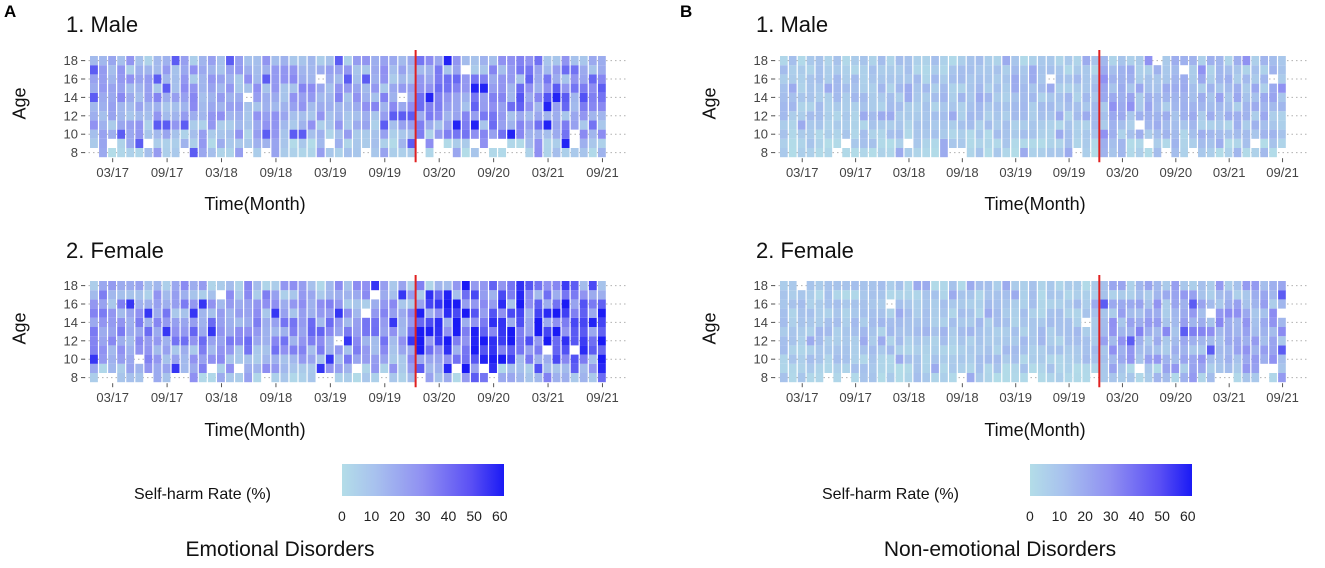 This screenshot has width=1325, height=568. Describe the element at coordinates (1282, 397) in the screenshot. I see `x-tick-label: 09/21` at that location.